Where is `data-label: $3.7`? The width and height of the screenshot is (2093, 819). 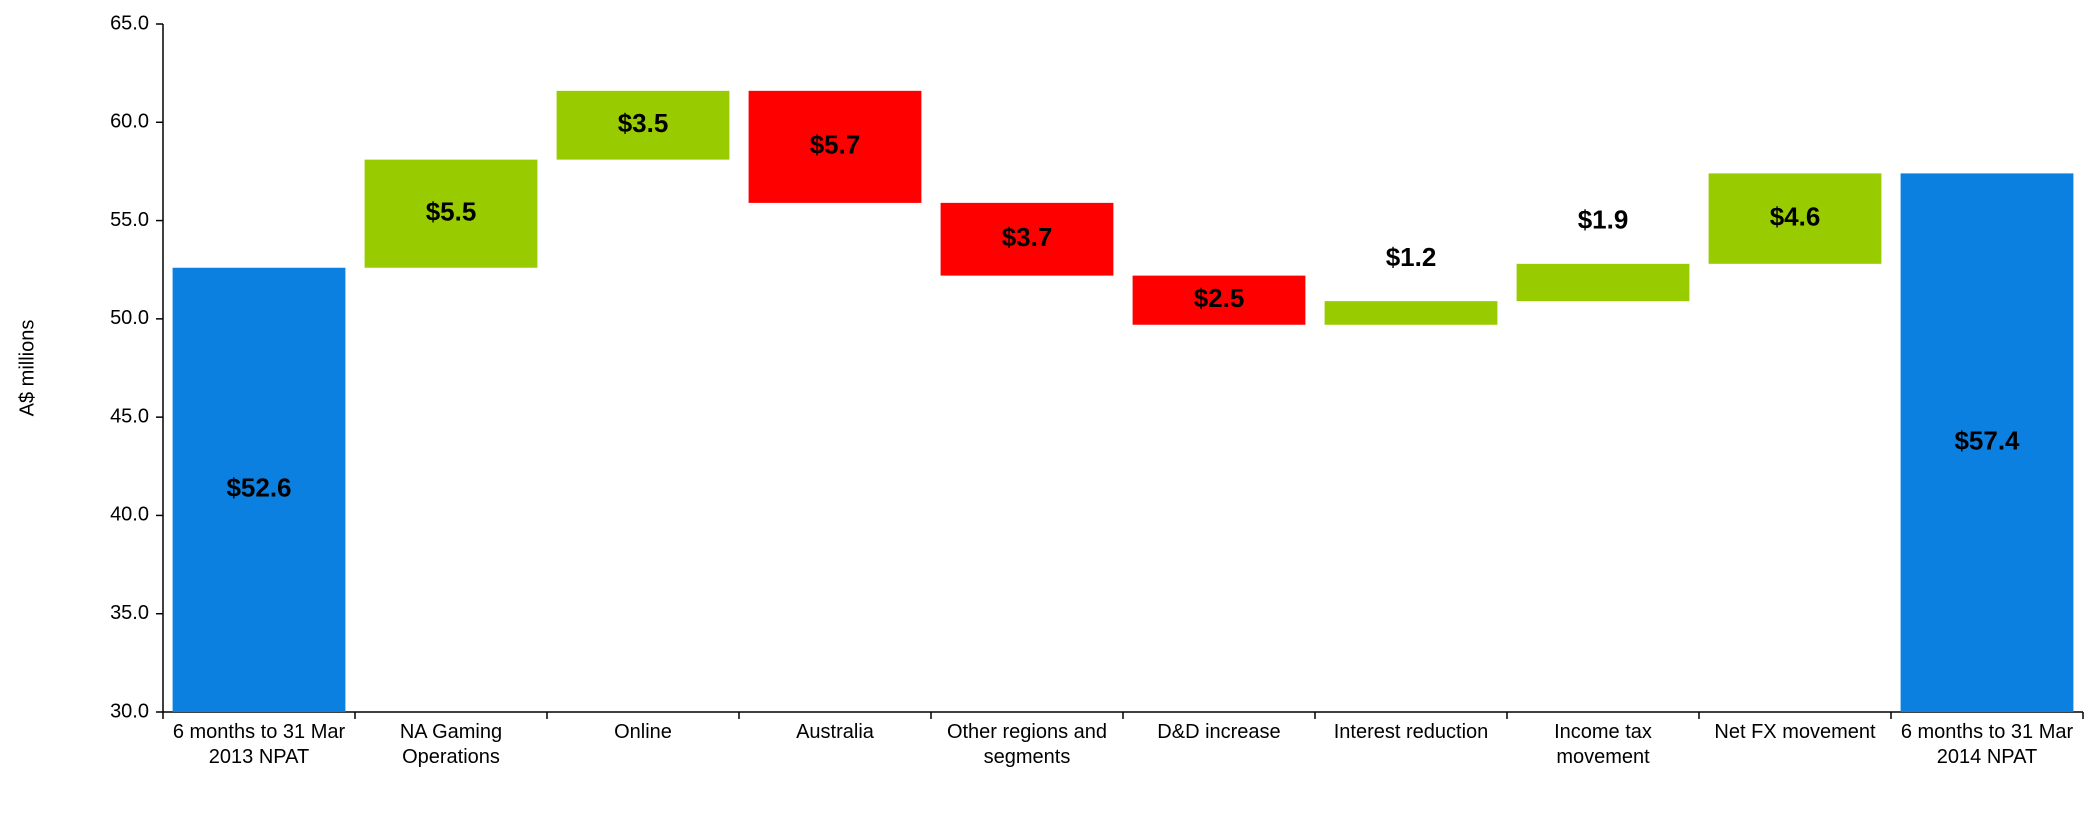 data-label: $3.7 is located at coordinates (1027, 237).